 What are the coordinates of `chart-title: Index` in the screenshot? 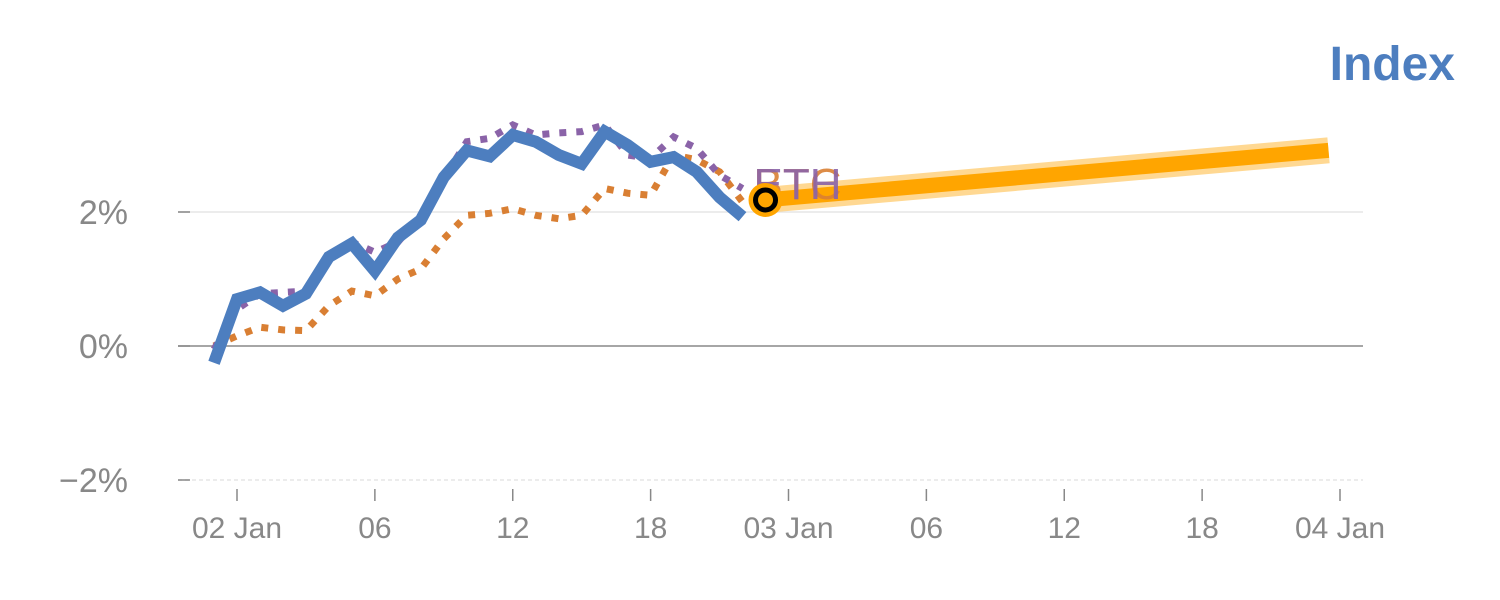 It's located at (1393, 64).